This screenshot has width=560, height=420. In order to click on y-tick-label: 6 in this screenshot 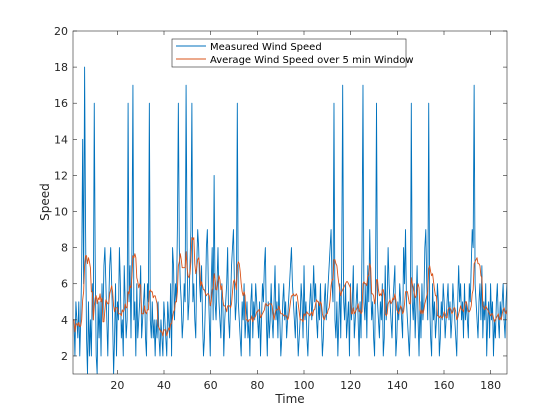, I will do `click(64, 284)`.